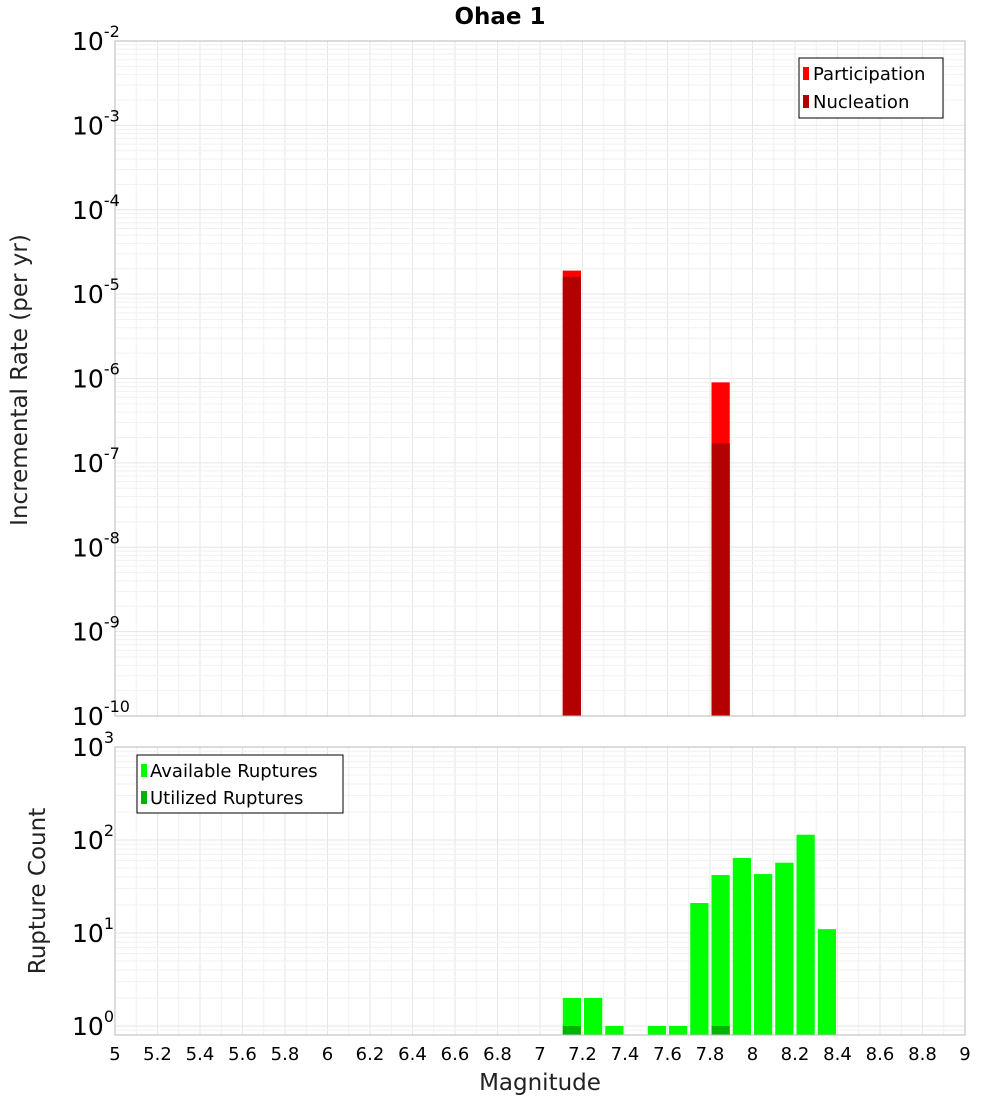  I want to click on x-tick-label: 5.4, so click(200, 1054).